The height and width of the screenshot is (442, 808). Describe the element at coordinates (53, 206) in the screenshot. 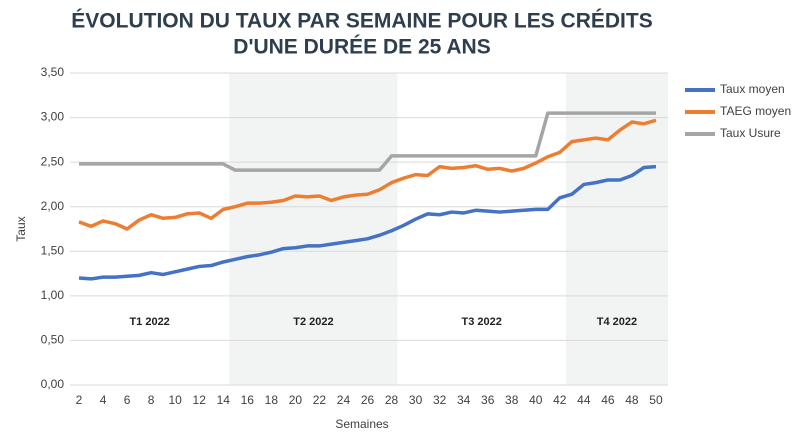

I see `y-tick-label: 2,00` at that location.